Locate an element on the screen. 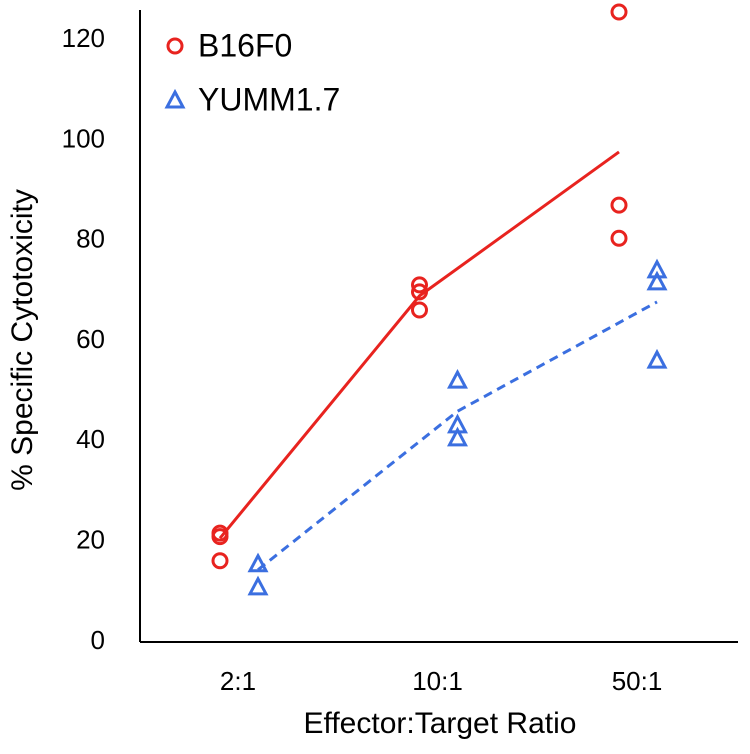 The image size is (750, 754). y-tick-label: 40 is located at coordinates (90, 439).